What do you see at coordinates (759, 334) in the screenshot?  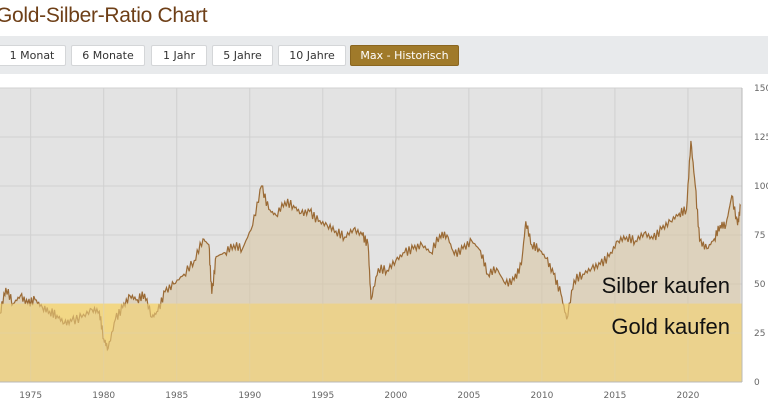 I see `y-tick-label: 25` at bounding box center [759, 334].